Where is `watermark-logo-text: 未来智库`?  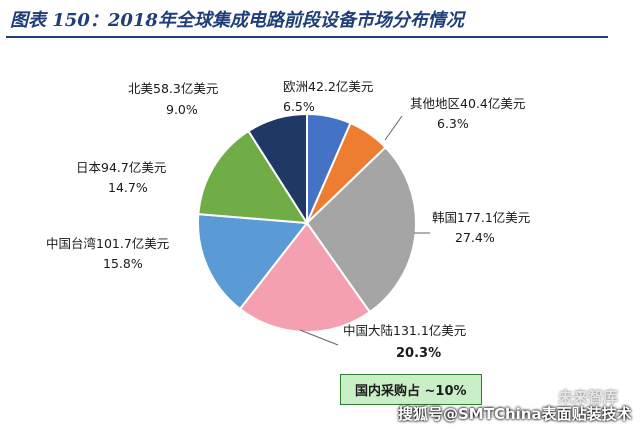 watermark-logo-text: 未来智库 is located at coordinates (588, 397).